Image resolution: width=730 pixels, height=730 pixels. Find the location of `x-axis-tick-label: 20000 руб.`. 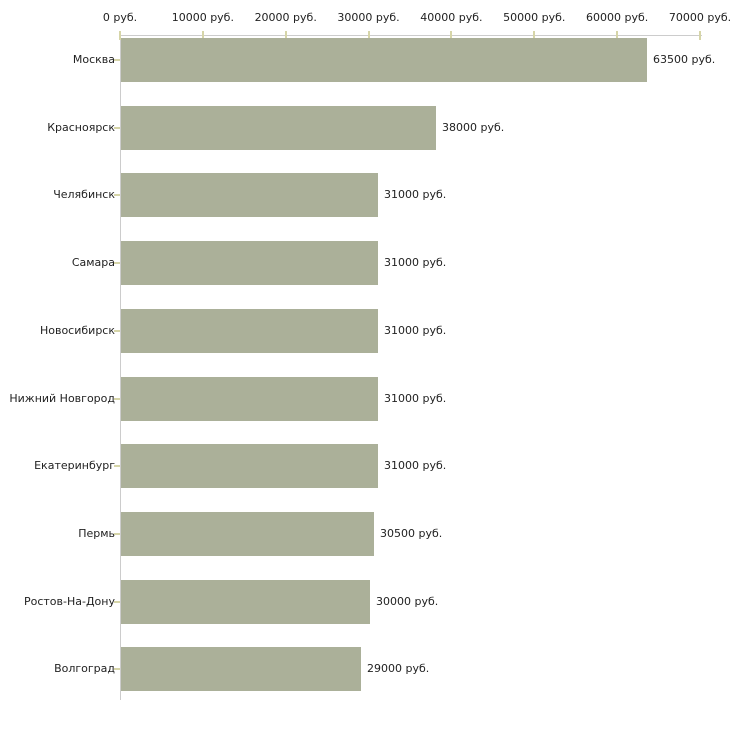

x-axis-tick-label: 20000 руб. is located at coordinates (285, 17).